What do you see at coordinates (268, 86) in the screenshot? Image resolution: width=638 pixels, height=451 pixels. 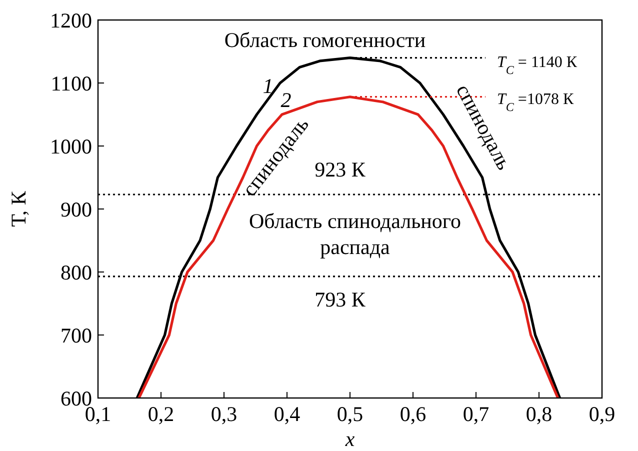 I see `annotation: 1` at bounding box center [268, 86].